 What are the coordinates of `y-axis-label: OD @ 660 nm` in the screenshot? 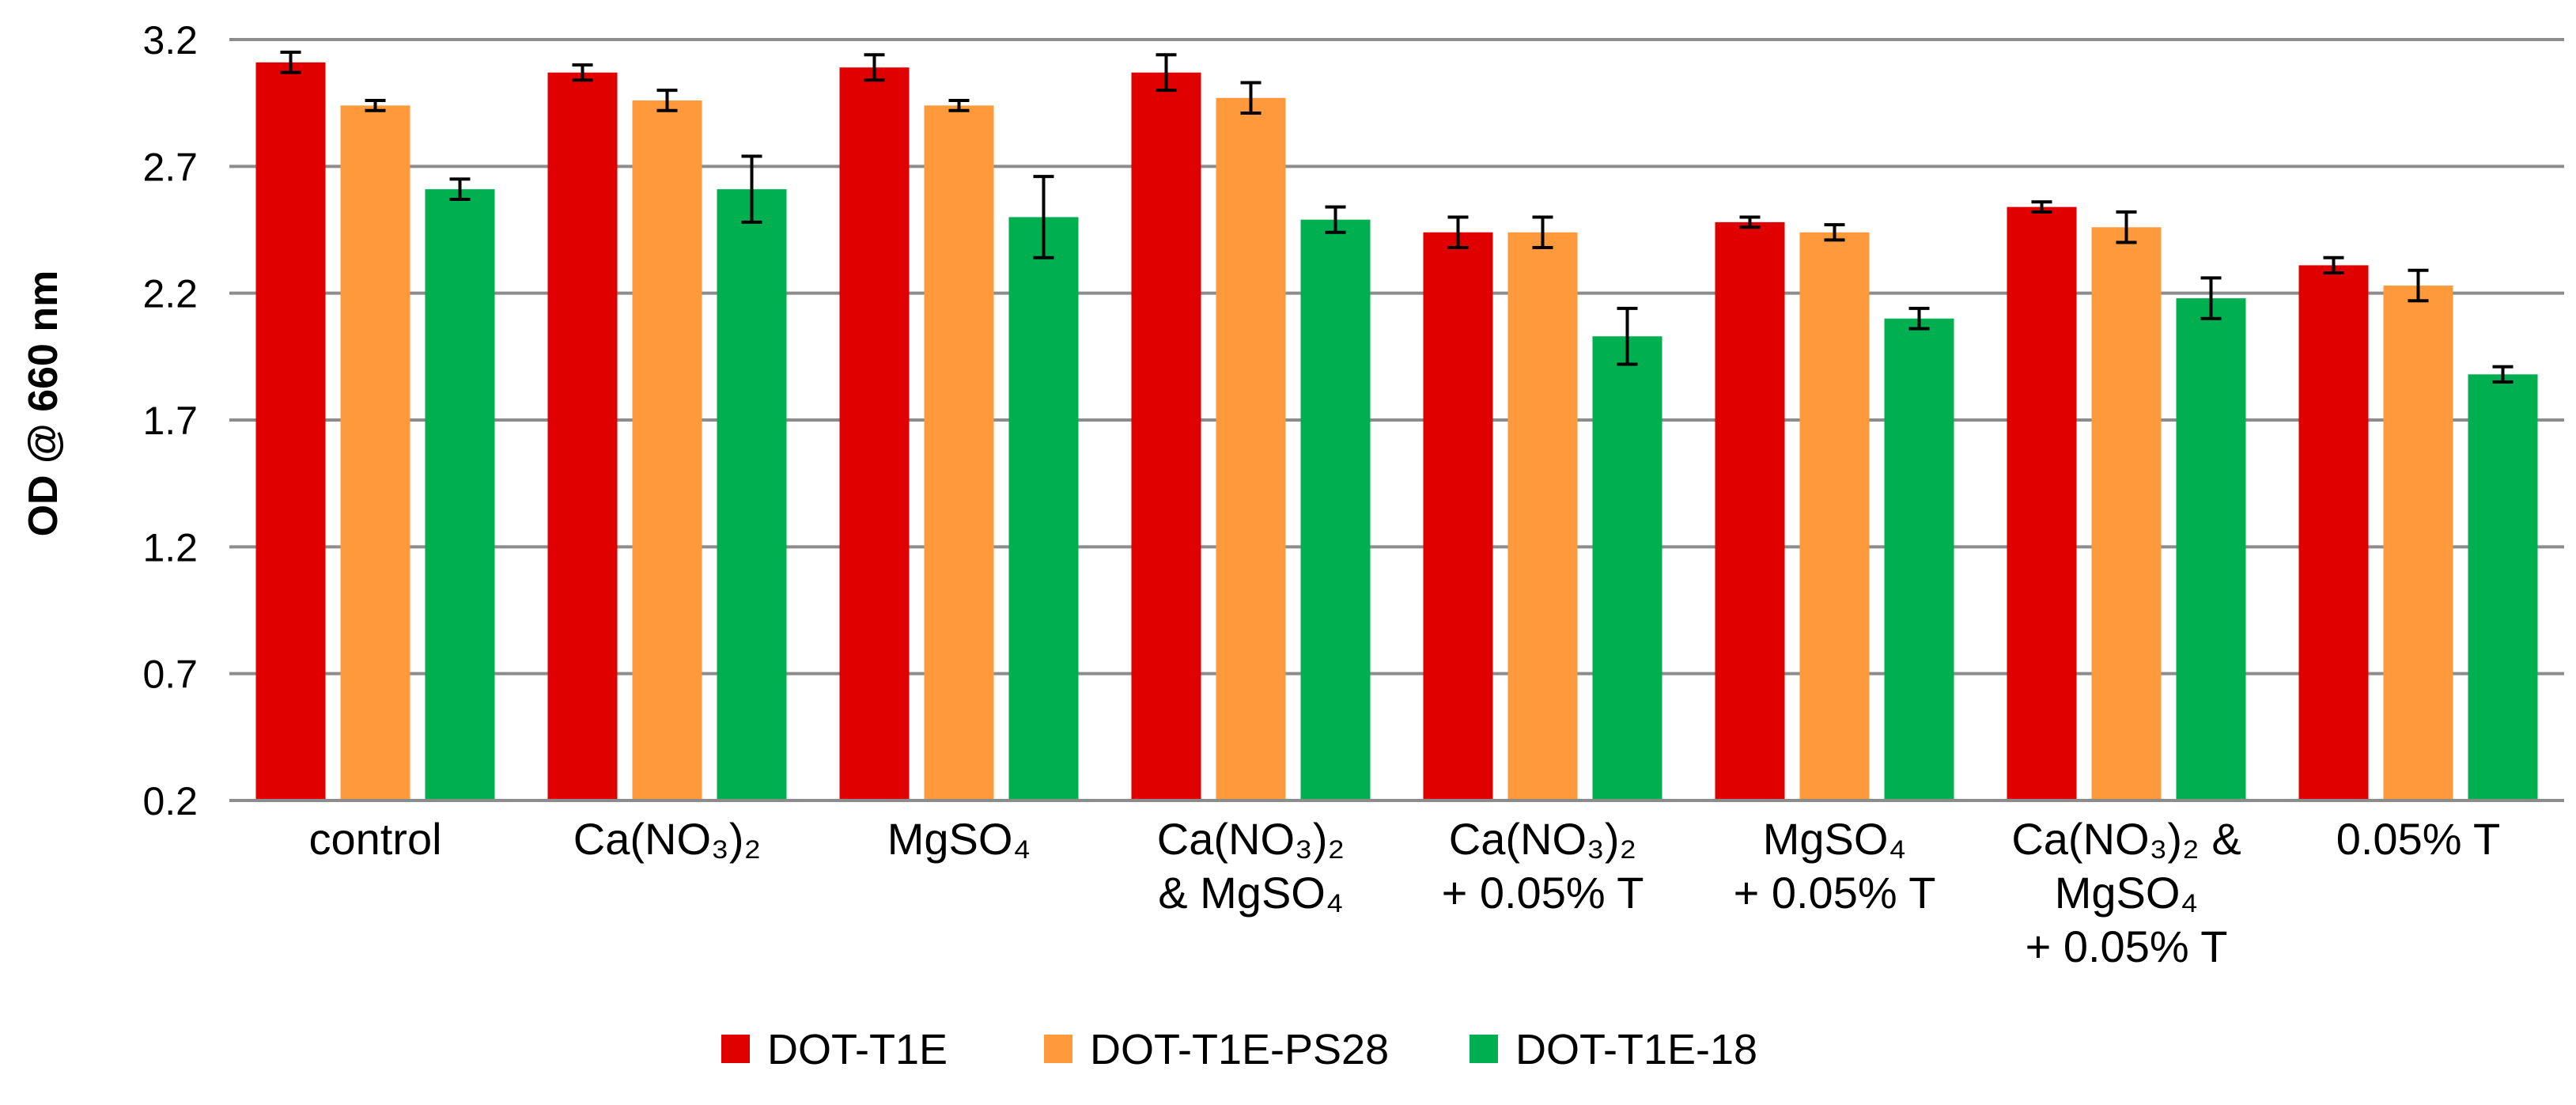 It's located at (43, 404).